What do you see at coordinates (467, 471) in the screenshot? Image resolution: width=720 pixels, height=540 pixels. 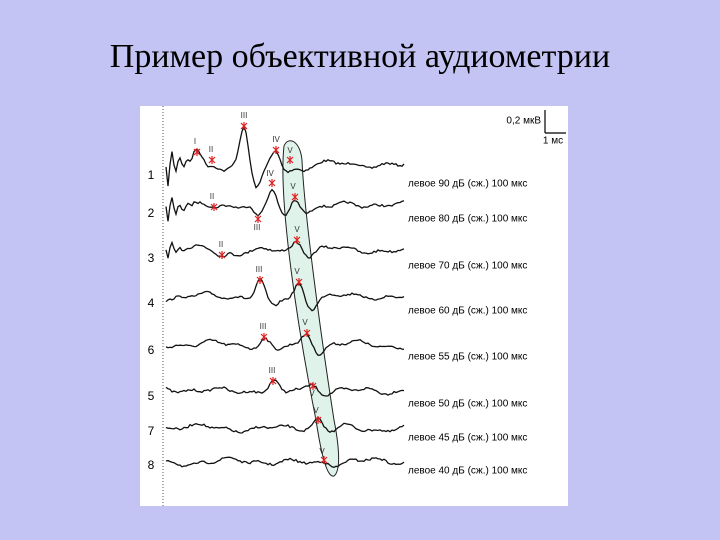 I see `trace-label: левое 40 дБ (сж.) 100 мкс` at bounding box center [467, 471].